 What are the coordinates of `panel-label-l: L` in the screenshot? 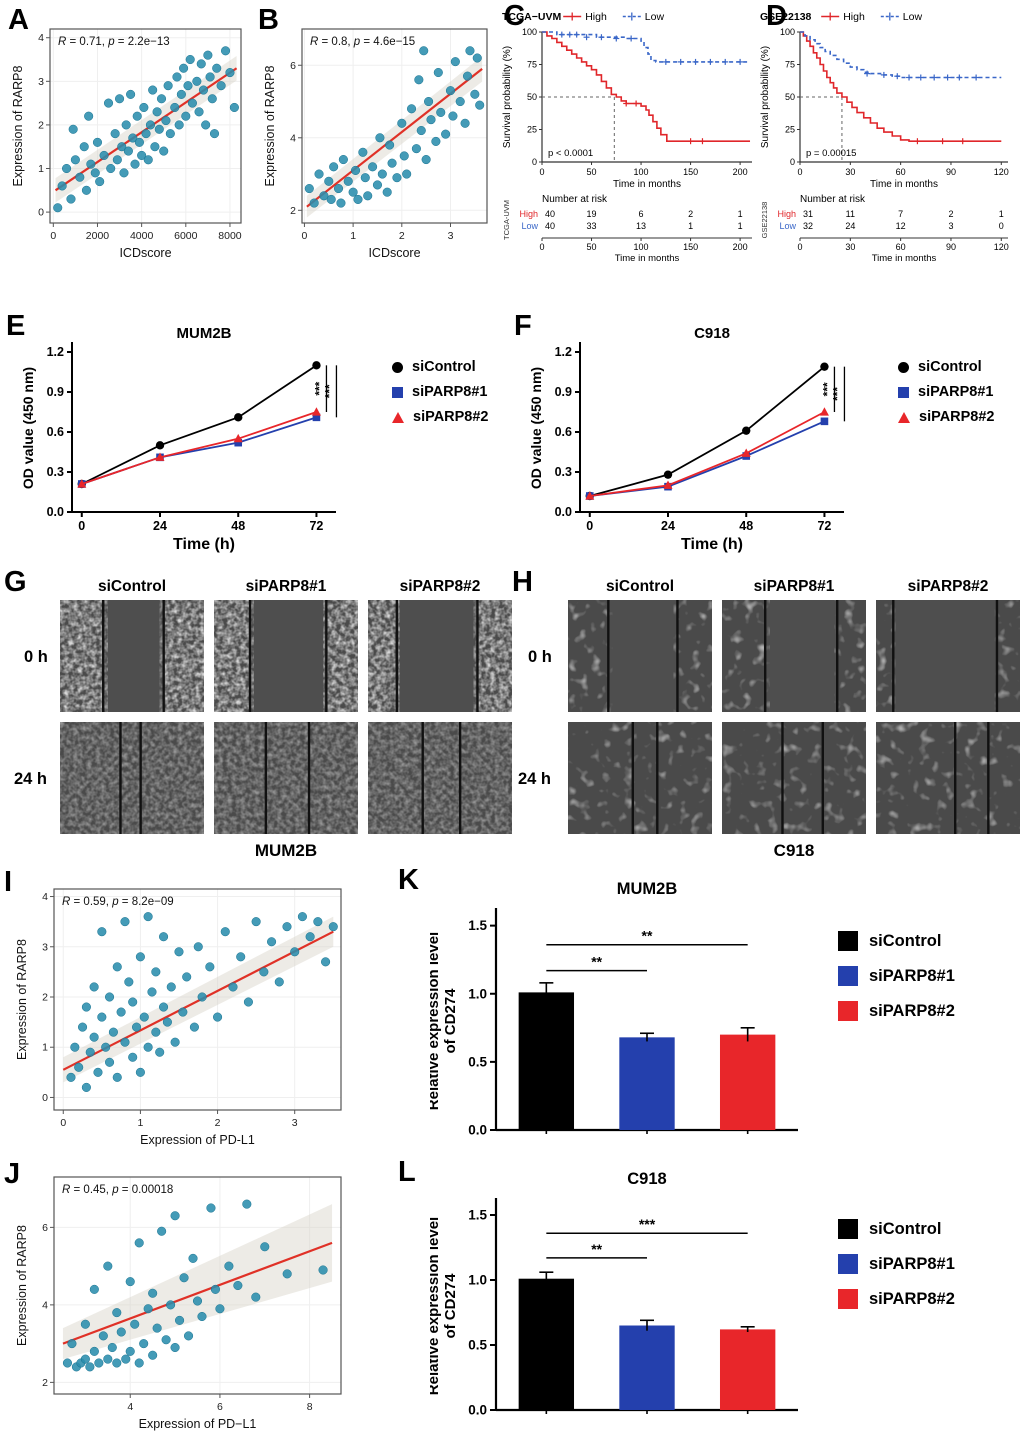 It's located at (407, 1172).